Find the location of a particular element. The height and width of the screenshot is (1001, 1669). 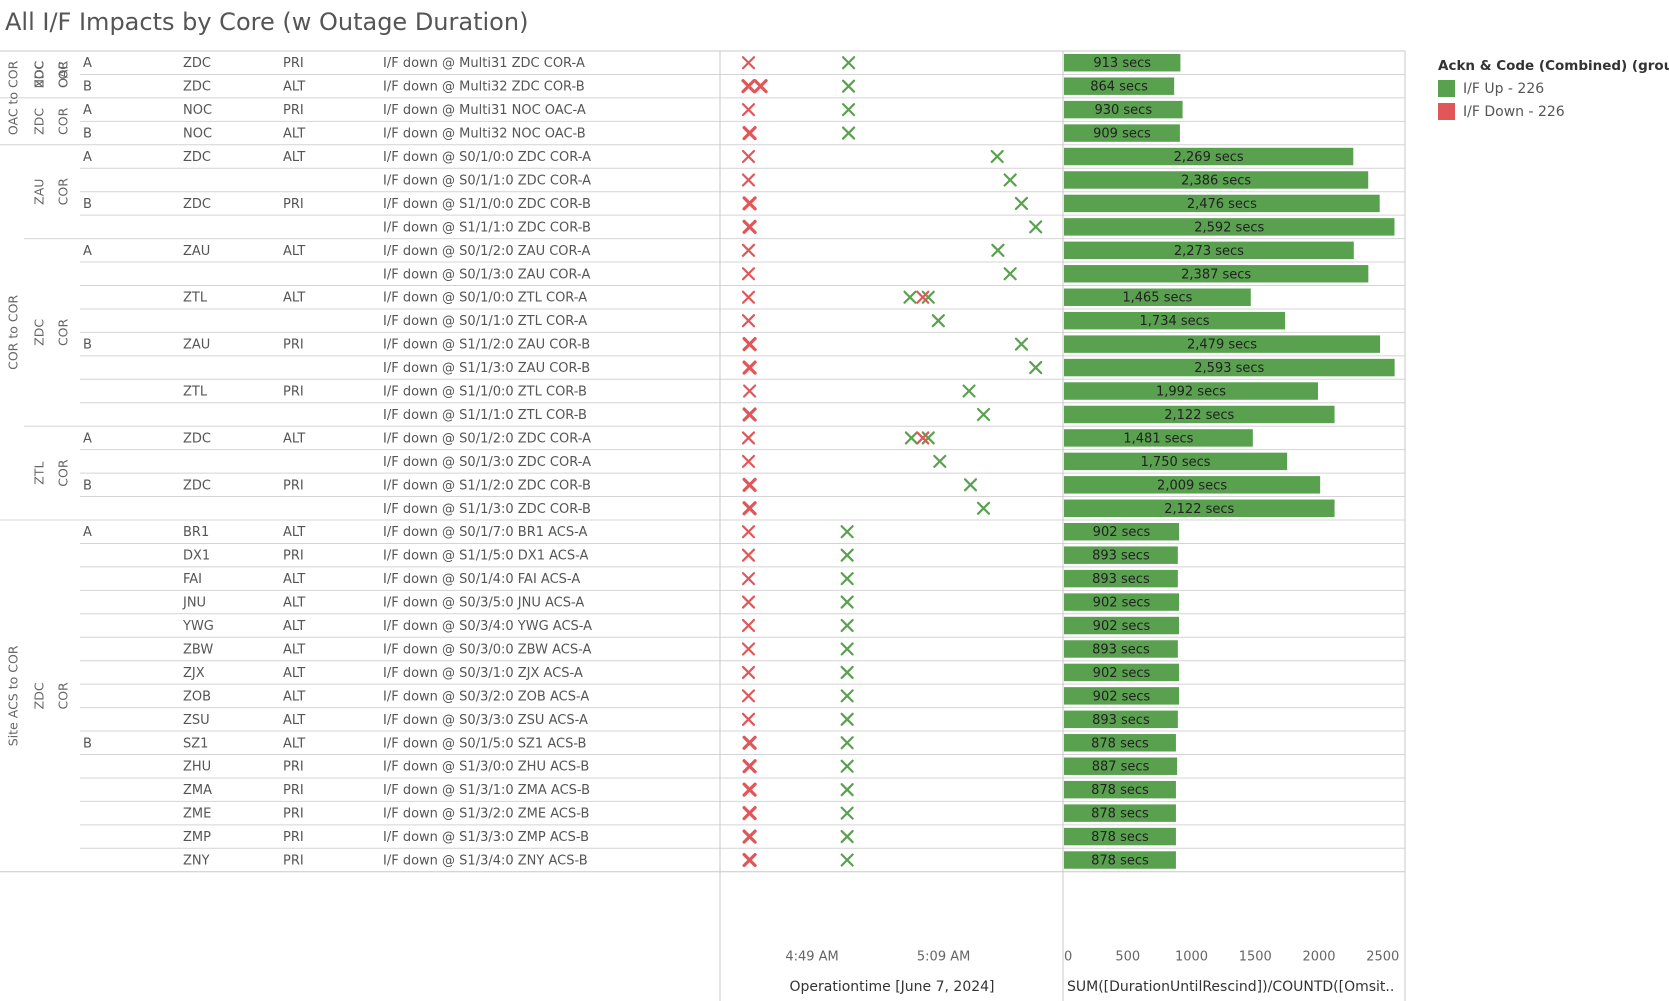

duration-label: 864 secs is located at coordinates (1119, 87).